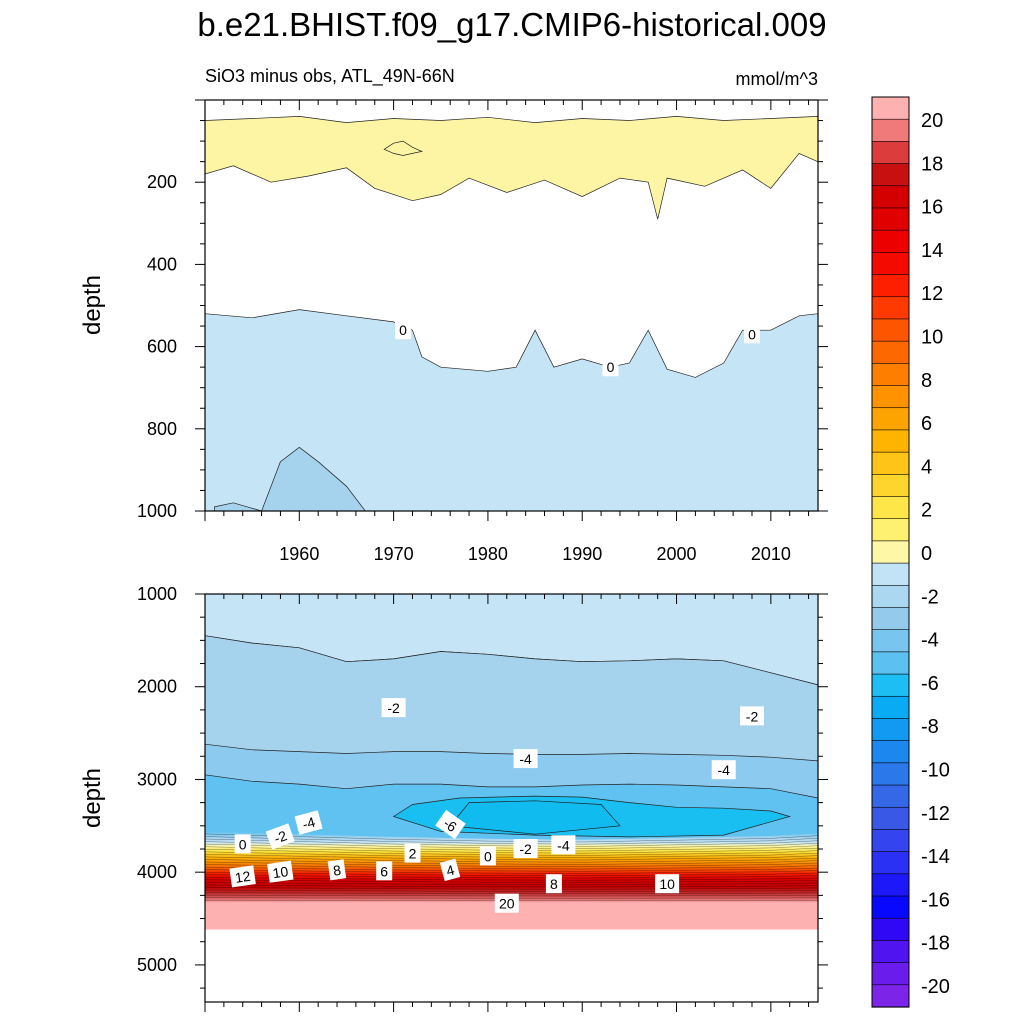 The height and width of the screenshot is (1024, 1024). What do you see at coordinates (930, 727) in the screenshot?
I see `colorbar-label: -8` at bounding box center [930, 727].